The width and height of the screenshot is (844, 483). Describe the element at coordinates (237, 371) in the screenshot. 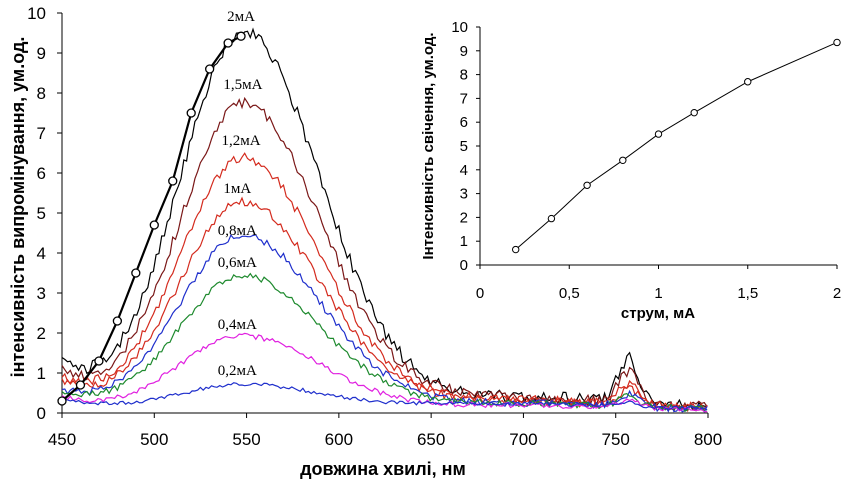

I see `series-label: 0,2мА` at that location.